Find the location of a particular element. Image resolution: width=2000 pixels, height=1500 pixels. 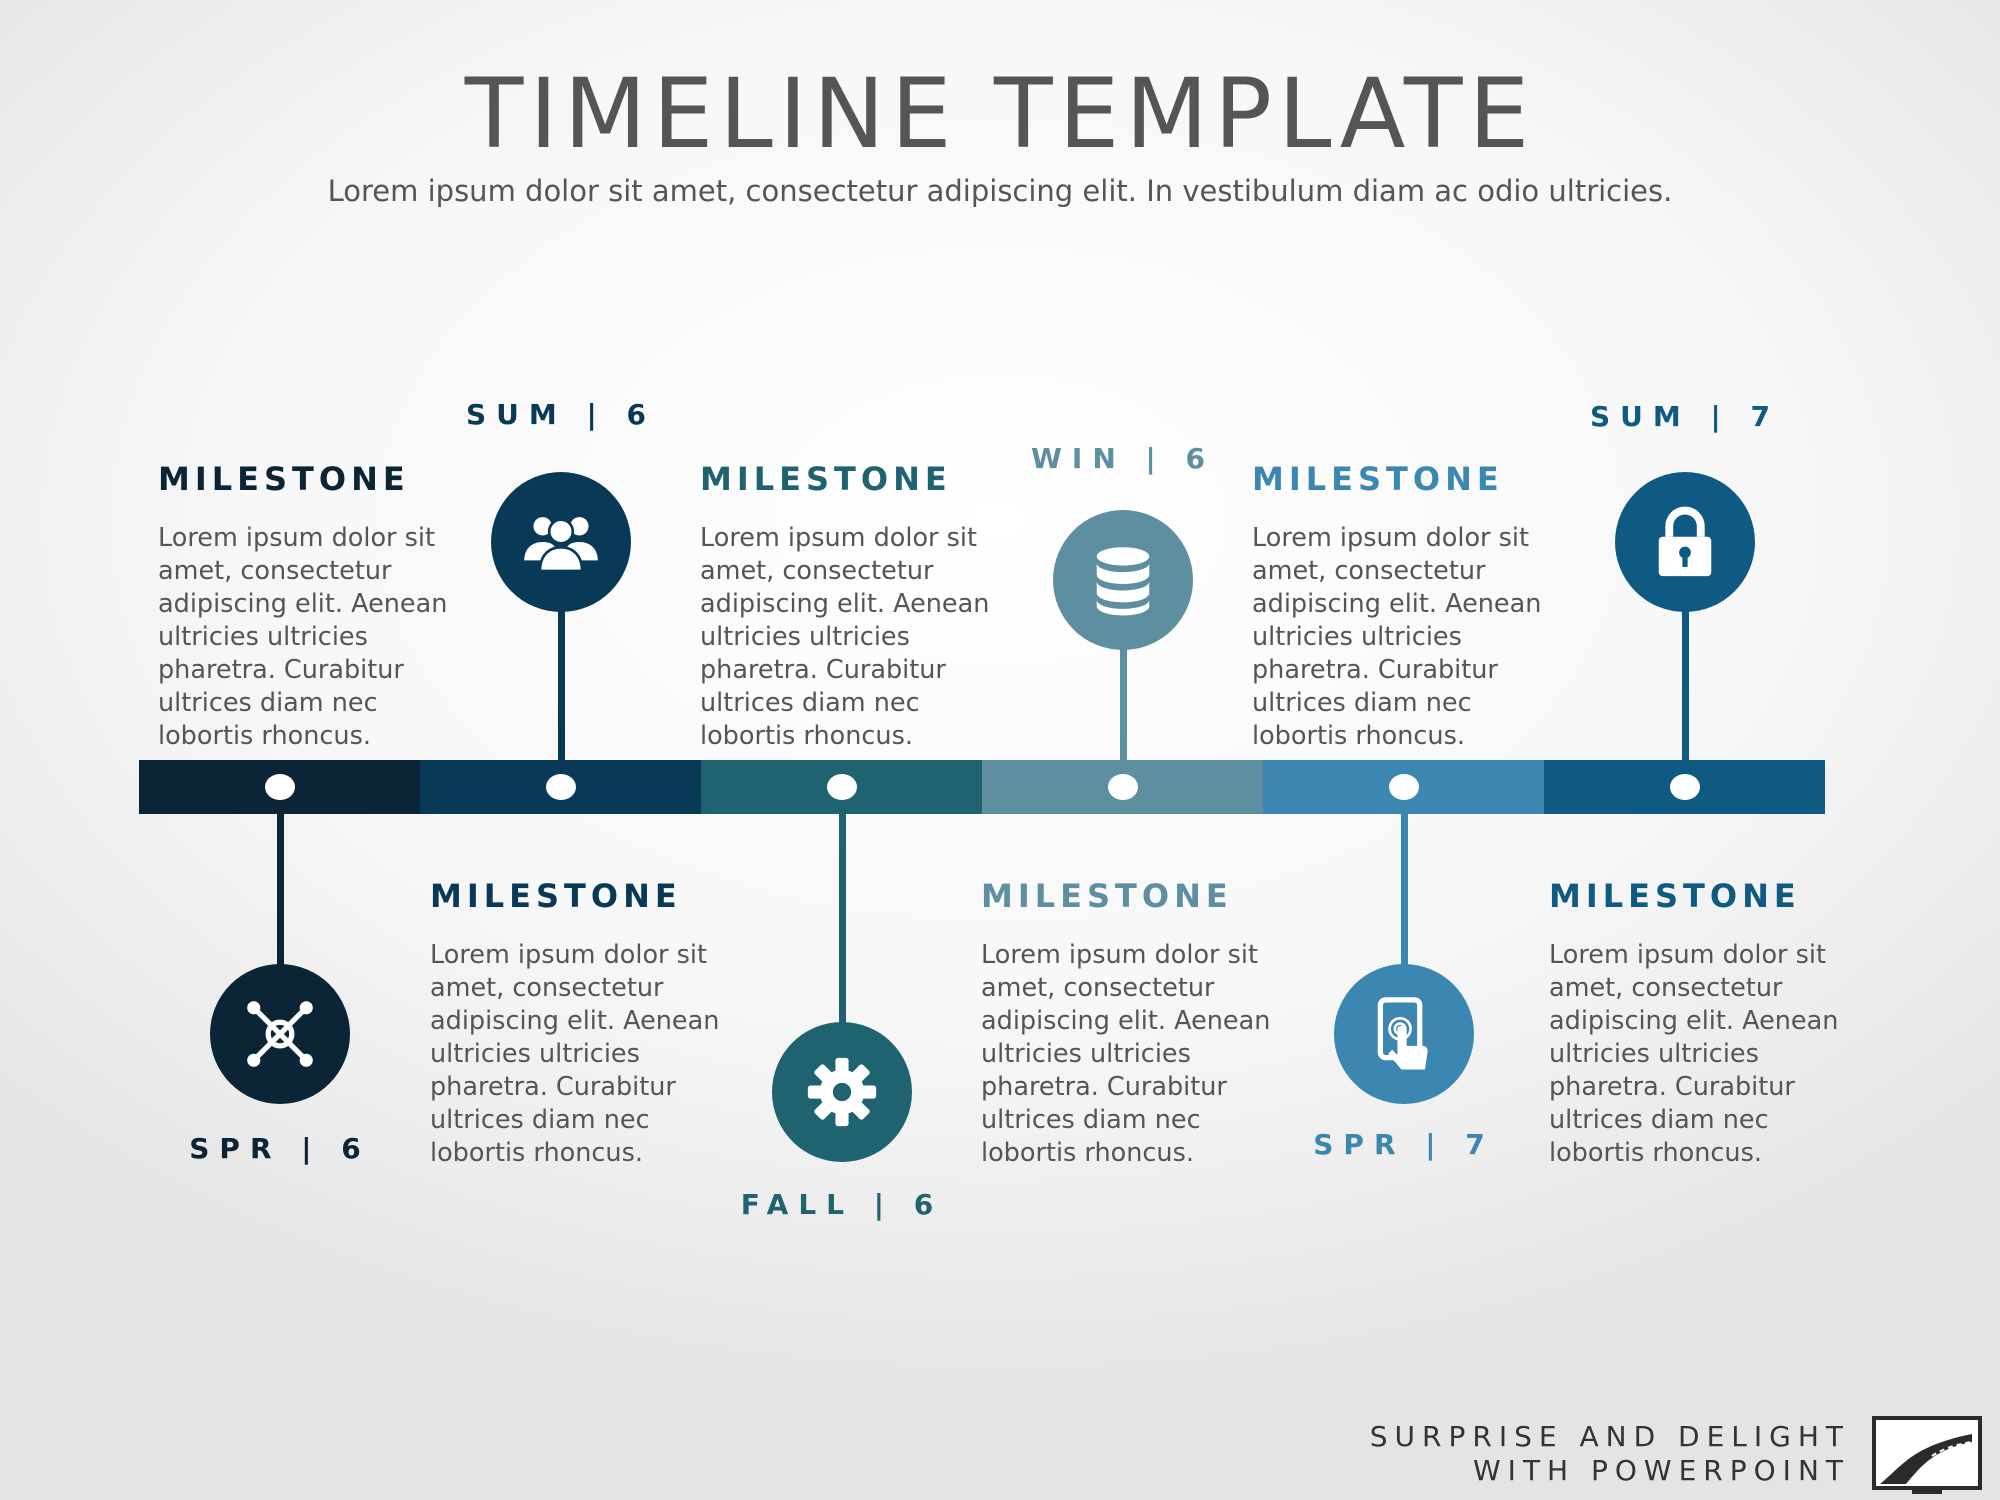

milestone-3-date: FALL | 6 is located at coordinates (842, 1204).